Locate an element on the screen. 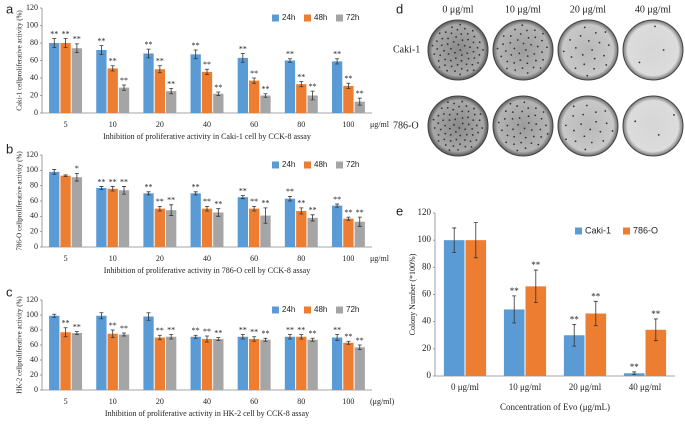 This screenshot has width=685, height=430. x-tick-label: 20 is located at coordinates (160, 401).